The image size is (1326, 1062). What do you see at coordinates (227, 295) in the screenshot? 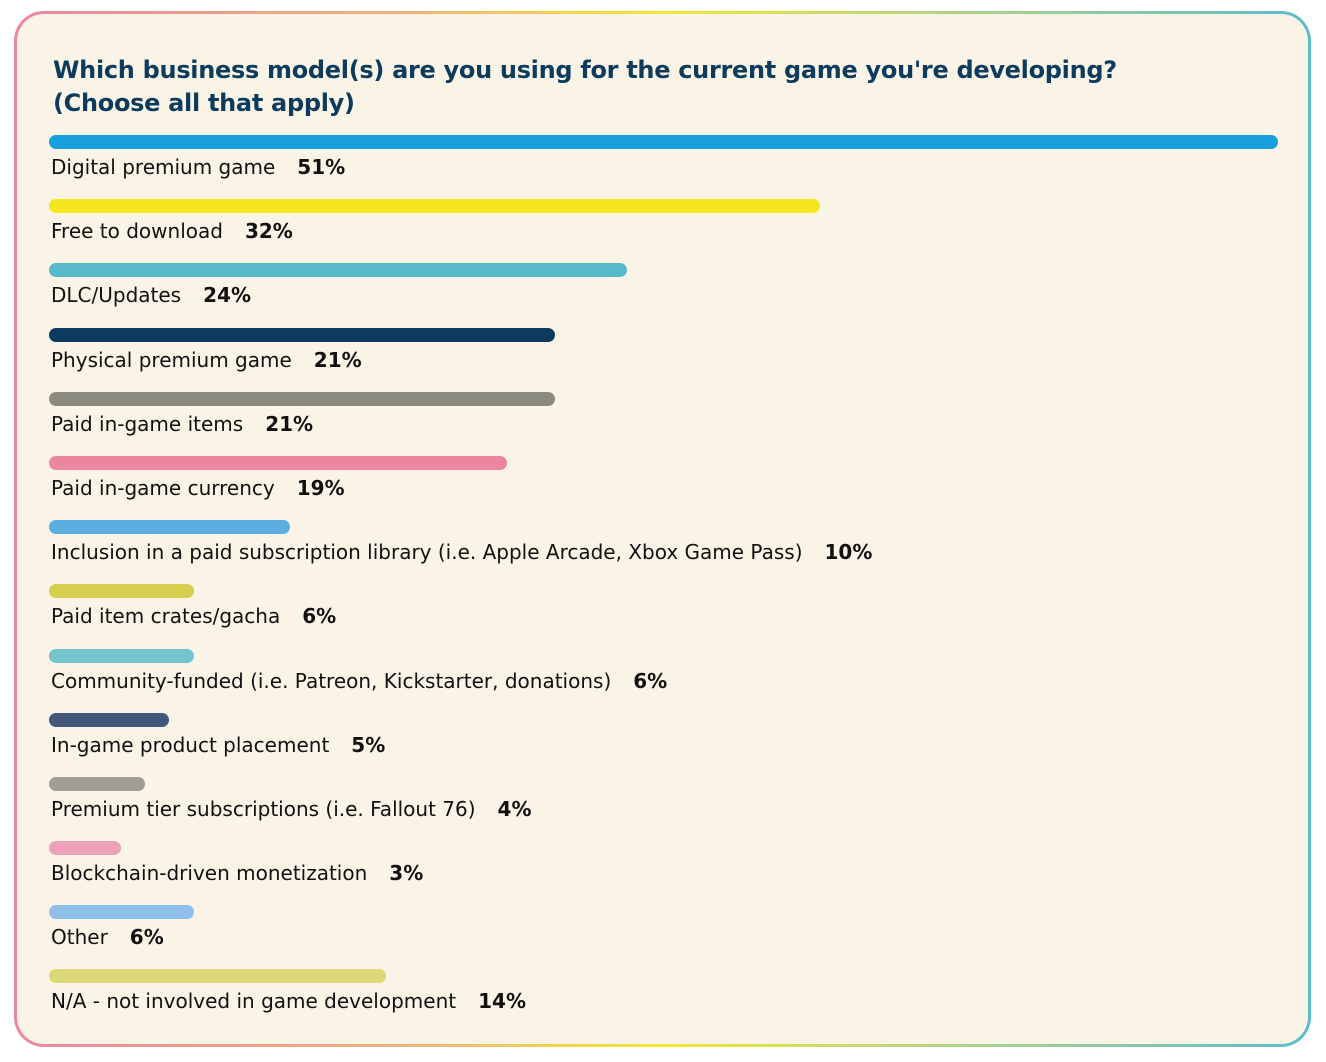
I see `value-label: 24%` at bounding box center [227, 295].